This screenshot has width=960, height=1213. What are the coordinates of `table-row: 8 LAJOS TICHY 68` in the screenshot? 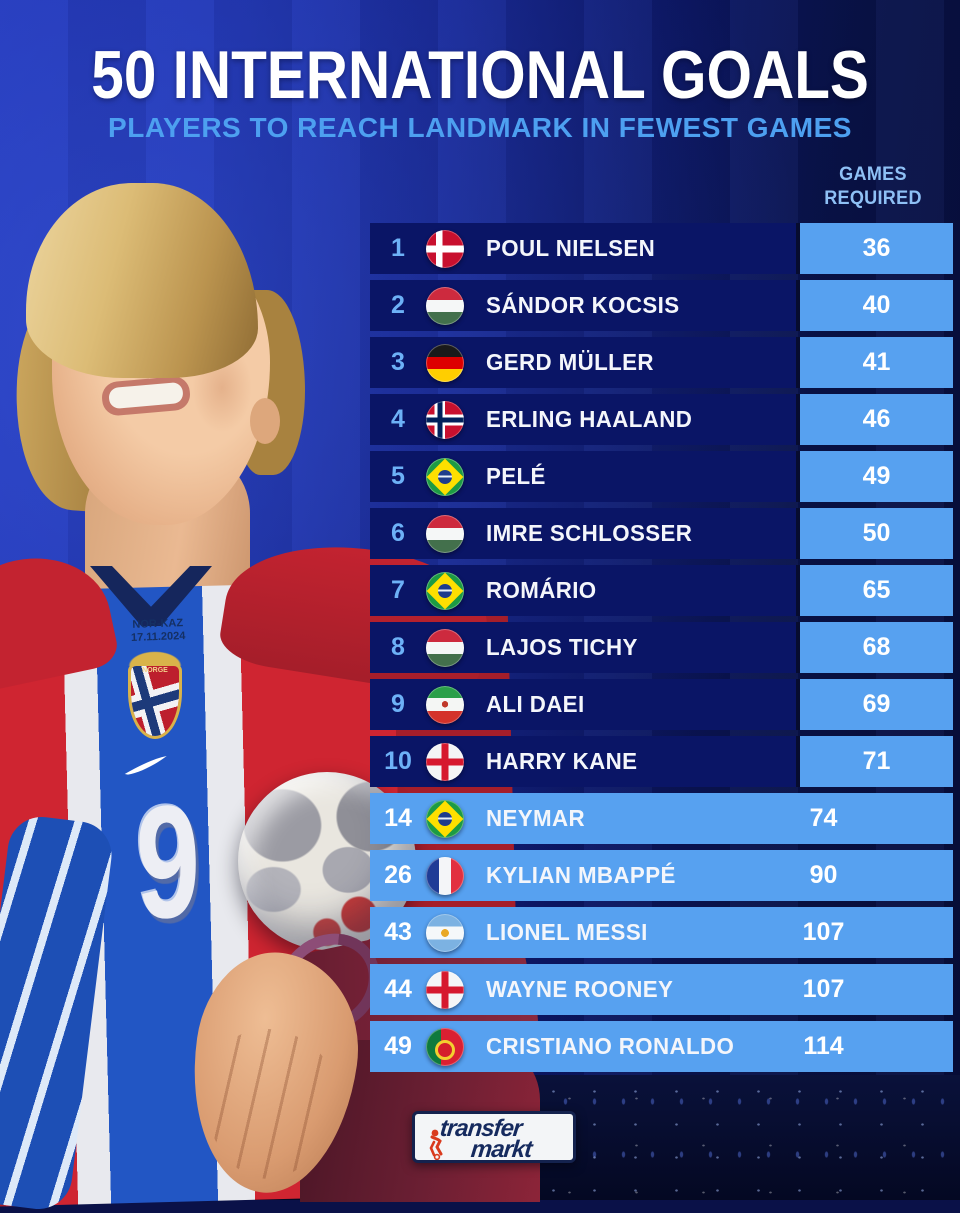 It's located at (661, 647).